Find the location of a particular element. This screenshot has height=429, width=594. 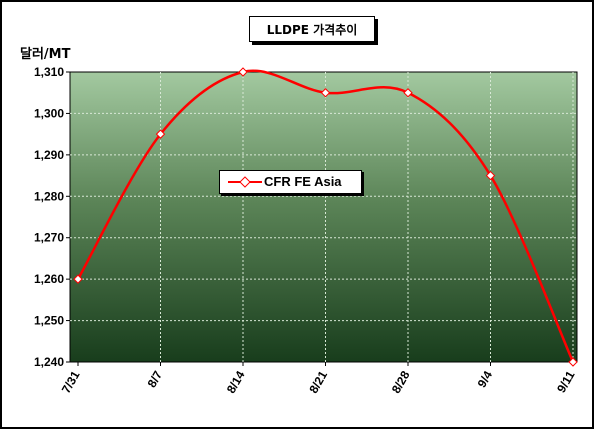

x-tick-label: 8/21 is located at coordinates (318, 382).